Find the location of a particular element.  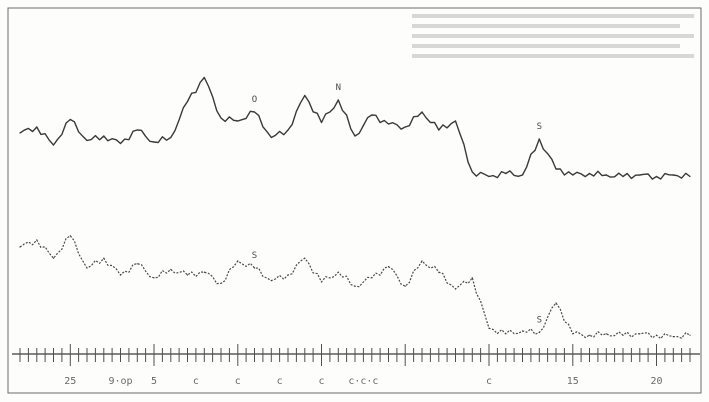

scale-tick-label: 20 is located at coordinates (656, 381).